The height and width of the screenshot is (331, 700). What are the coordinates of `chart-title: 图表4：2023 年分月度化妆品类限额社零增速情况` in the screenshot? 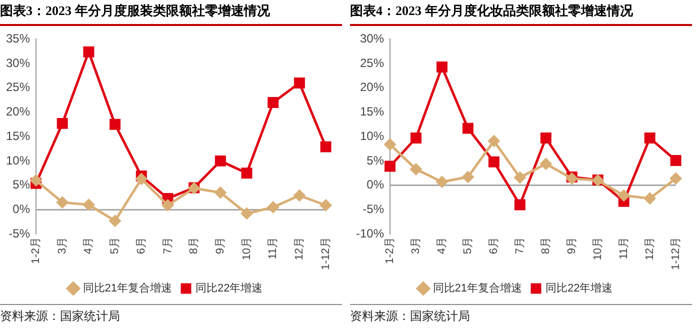 It's located at (521, 13).